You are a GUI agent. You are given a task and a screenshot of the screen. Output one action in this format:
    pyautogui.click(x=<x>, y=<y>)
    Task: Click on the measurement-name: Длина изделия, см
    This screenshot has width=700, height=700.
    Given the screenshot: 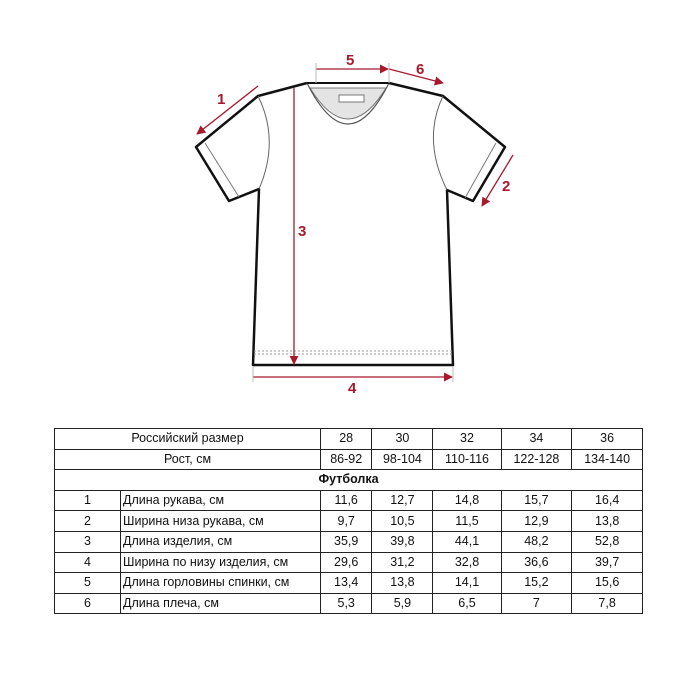 What is the action you would take?
    pyautogui.click(x=220, y=541)
    